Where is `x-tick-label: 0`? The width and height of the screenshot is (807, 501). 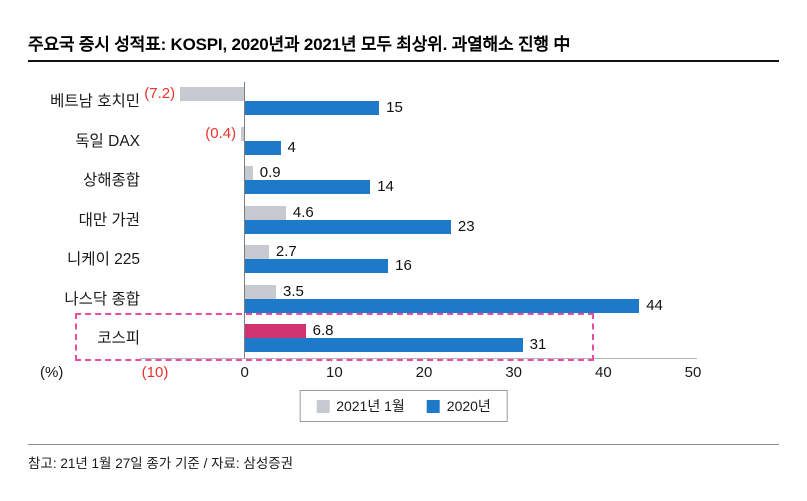
x-tick-label: 0 is located at coordinates (244, 372).